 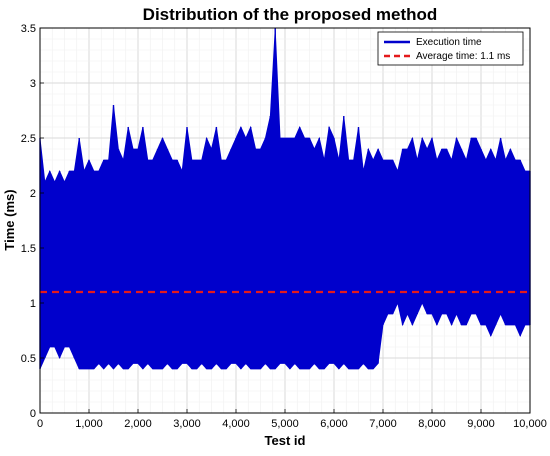 I want to click on y-tick-label: 1.5, so click(x=28, y=249).